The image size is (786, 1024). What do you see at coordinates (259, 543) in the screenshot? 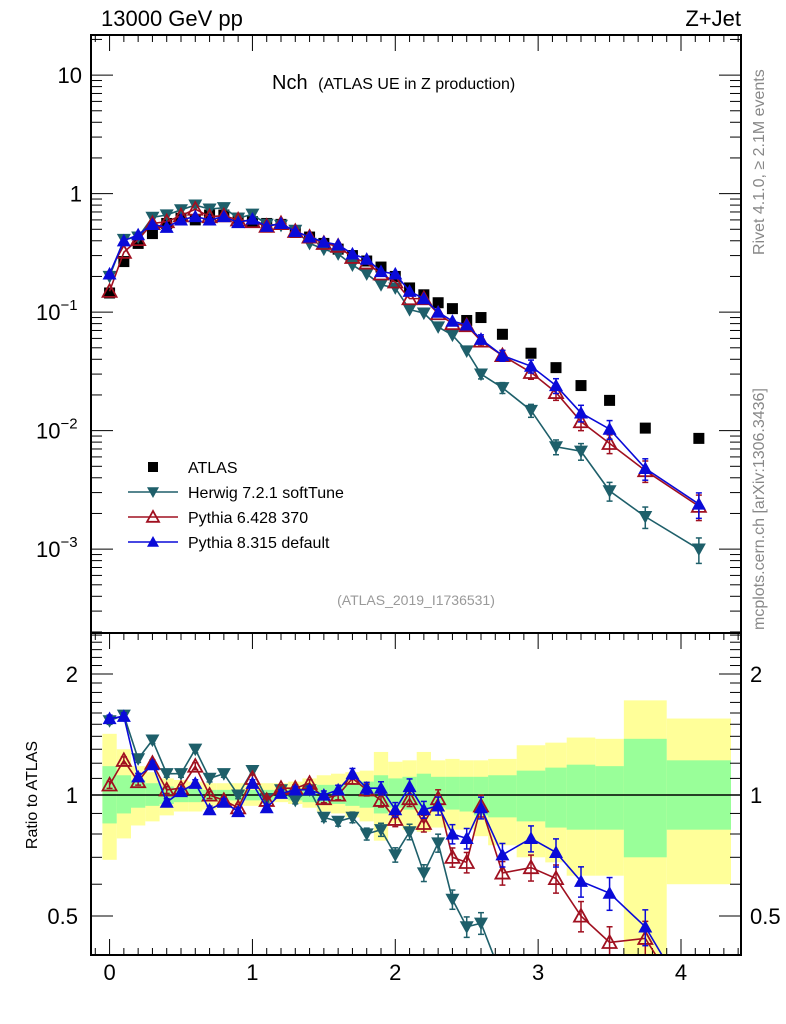
I see `legend-label: Pythia 8.315 default` at bounding box center [259, 543].